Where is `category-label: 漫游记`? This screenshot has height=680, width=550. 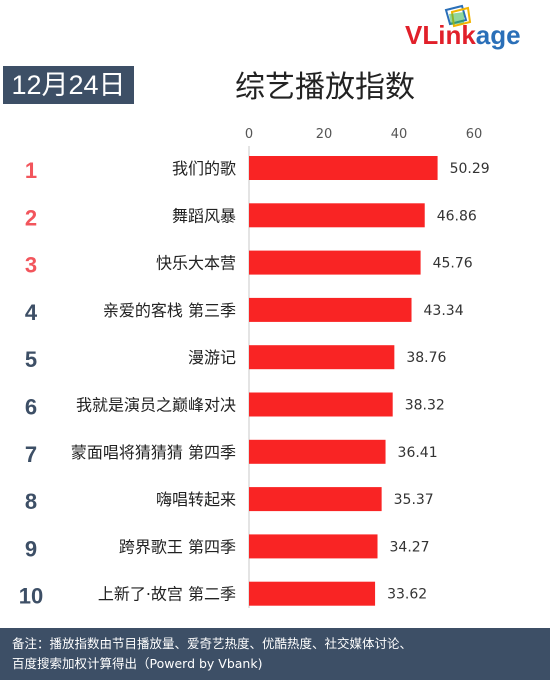
category-label: 漫游记 is located at coordinates (212, 357).